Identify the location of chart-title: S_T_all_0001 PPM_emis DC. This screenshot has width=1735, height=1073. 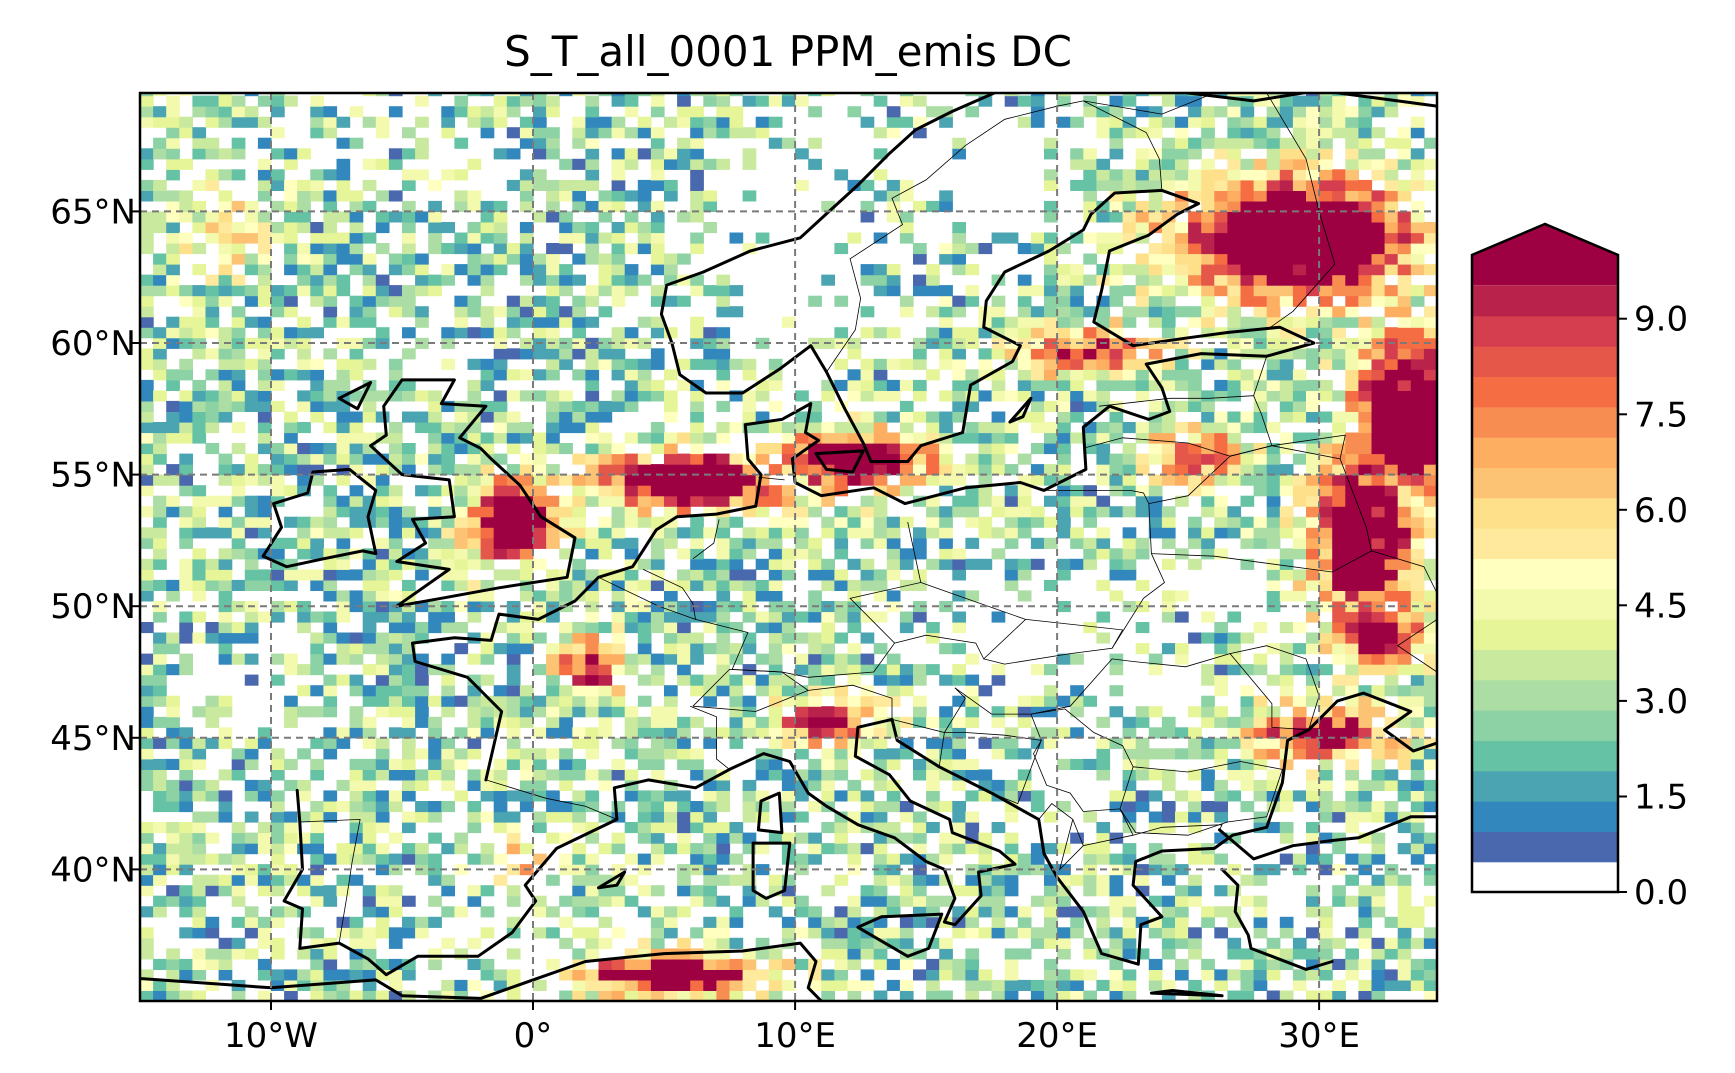
(788, 51).